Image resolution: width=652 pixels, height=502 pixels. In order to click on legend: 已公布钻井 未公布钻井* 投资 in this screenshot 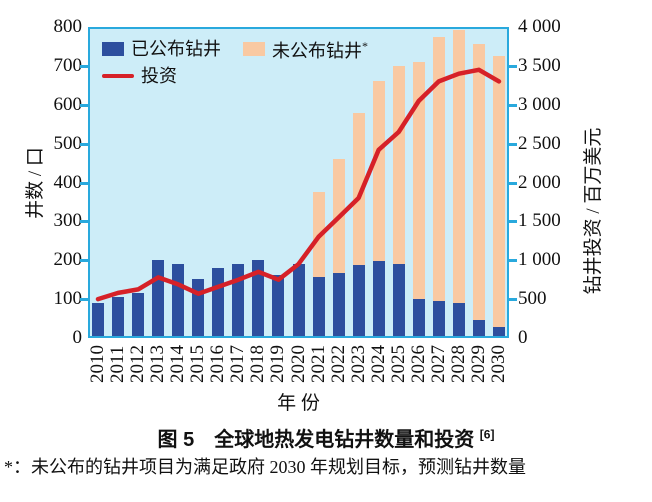, I will do `click(246, 62)`.